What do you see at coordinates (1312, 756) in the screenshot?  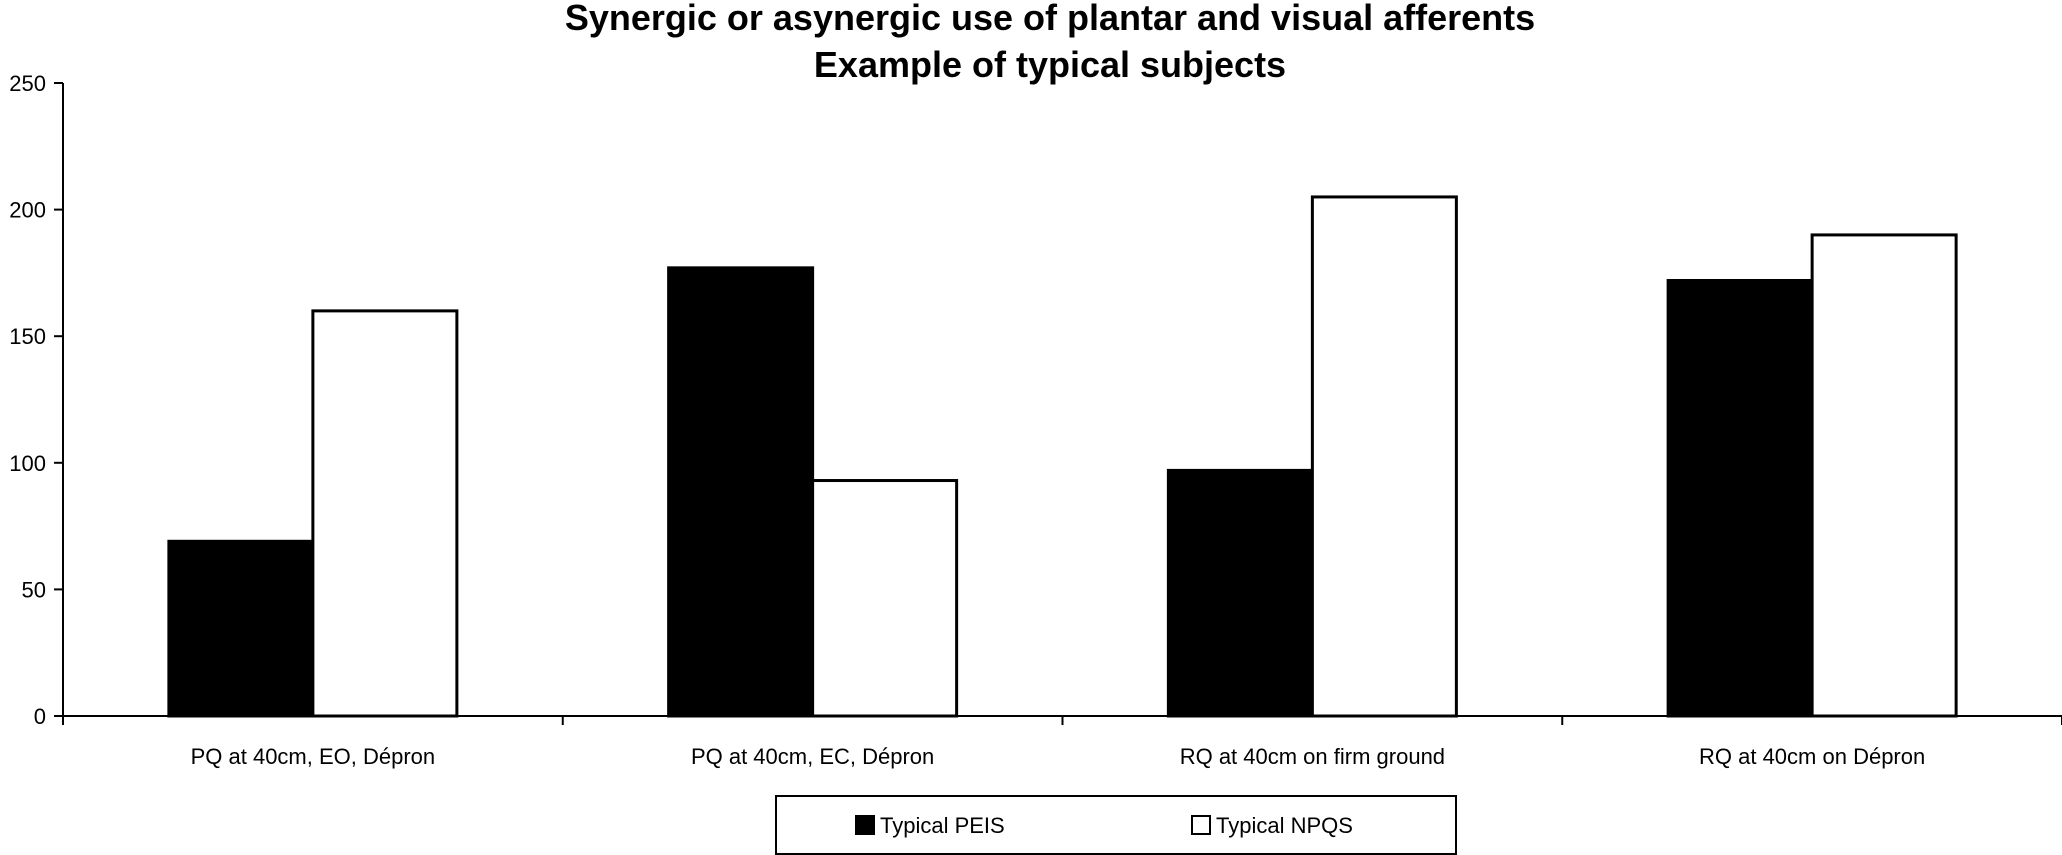 I see `x-category-label: RQ at 40cm on firm ground` at bounding box center [1312, 756].